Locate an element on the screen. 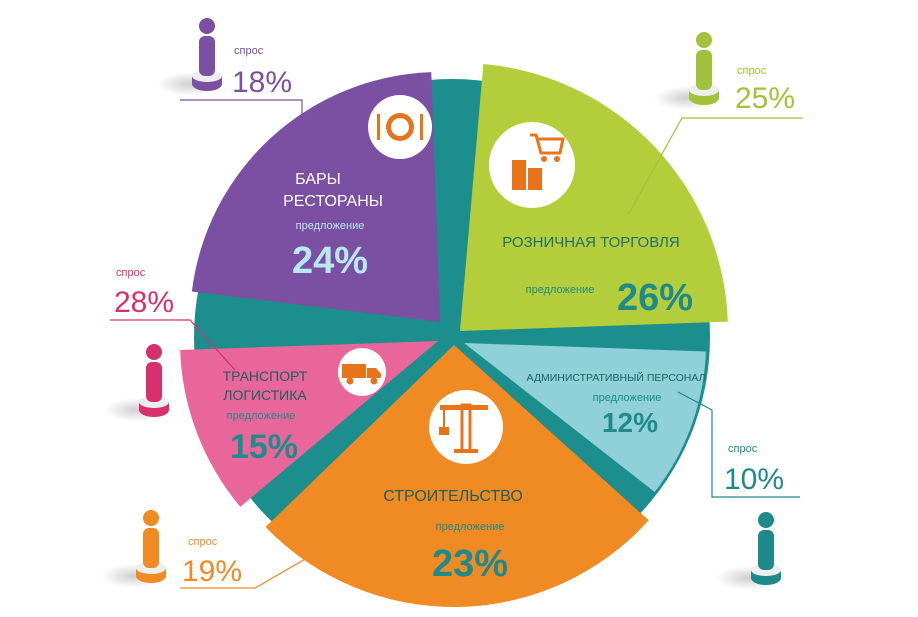 The width and height of the screenshot is (918, 617). person-icon-construction is located at coordinates (133, 549).